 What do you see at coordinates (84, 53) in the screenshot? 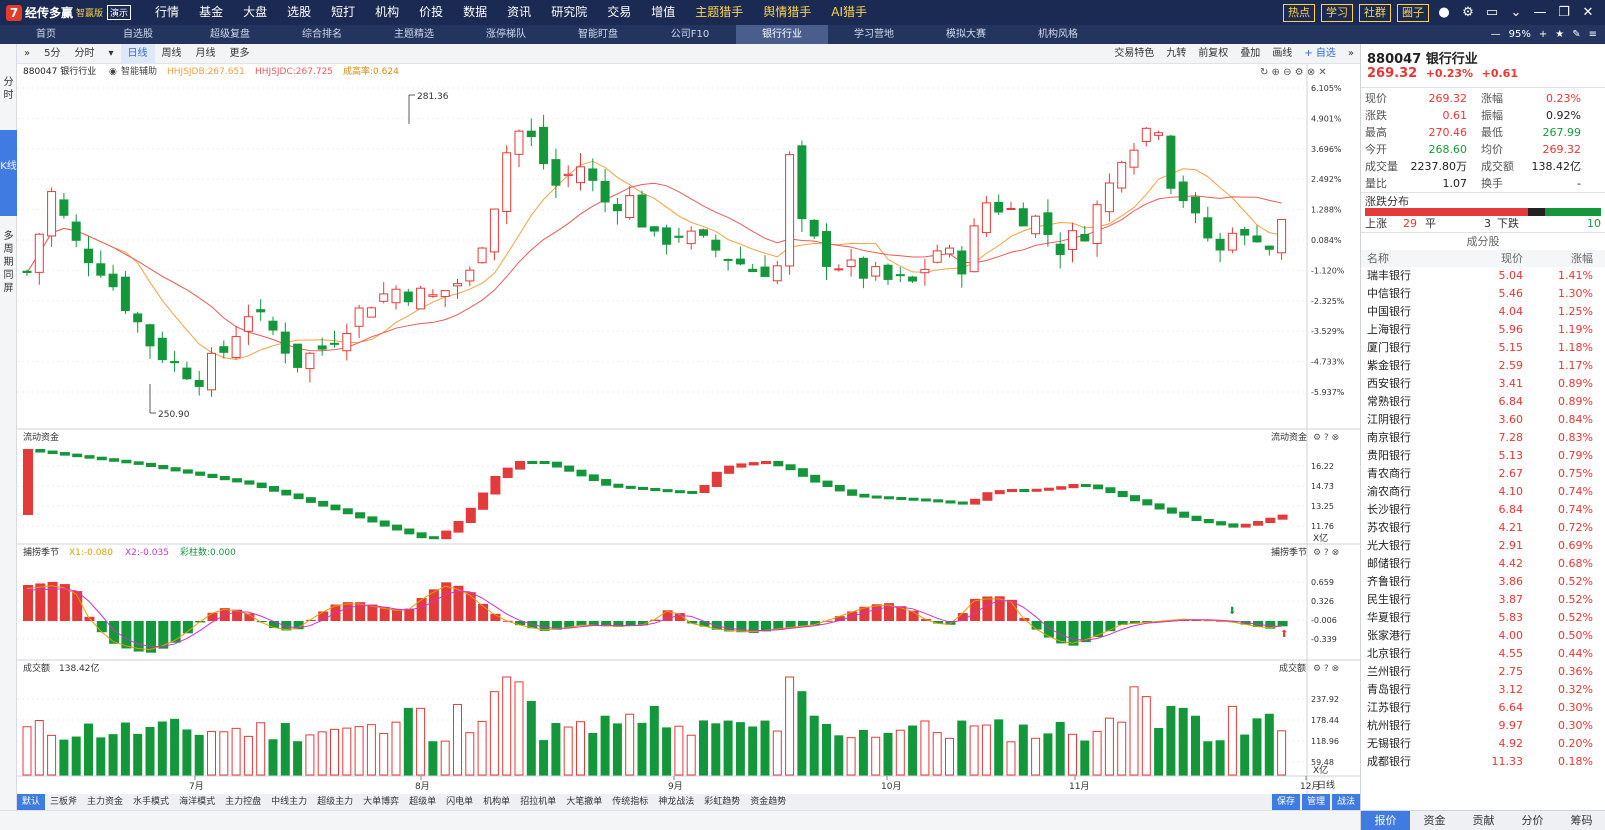
I see `period-intraday: 分时` at bounding box center [84, 53].